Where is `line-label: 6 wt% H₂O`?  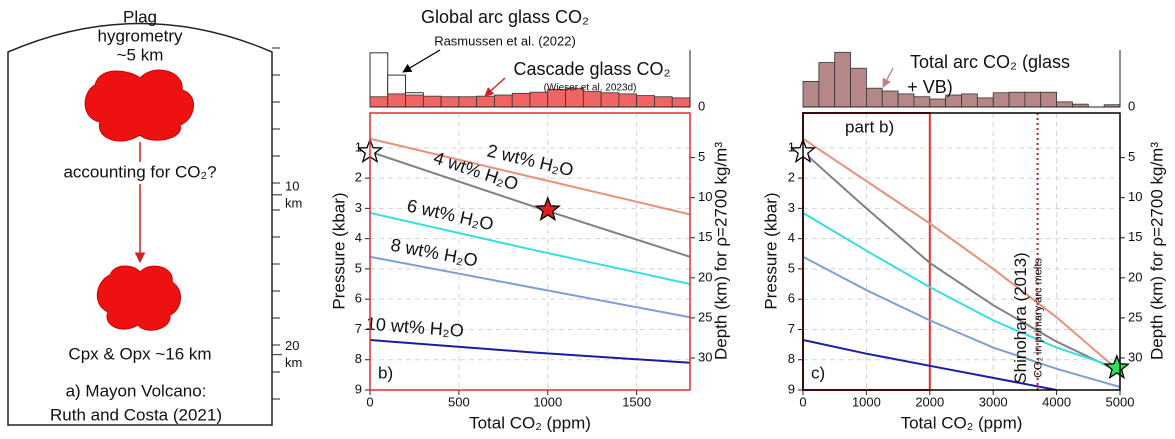 line-label: 6 wt% H₂O is located at coordinates (450, 214).